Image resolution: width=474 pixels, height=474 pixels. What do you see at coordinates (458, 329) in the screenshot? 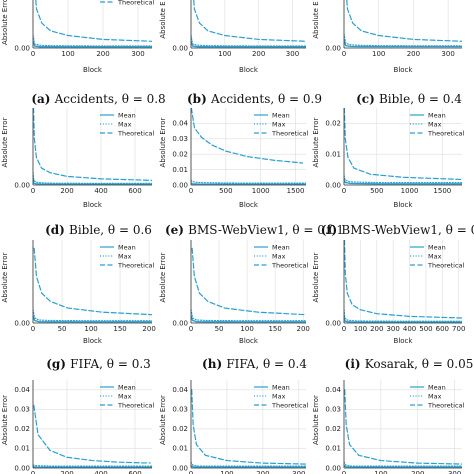
I see `x-tick-label: 700` at bounding box center [458, 329].